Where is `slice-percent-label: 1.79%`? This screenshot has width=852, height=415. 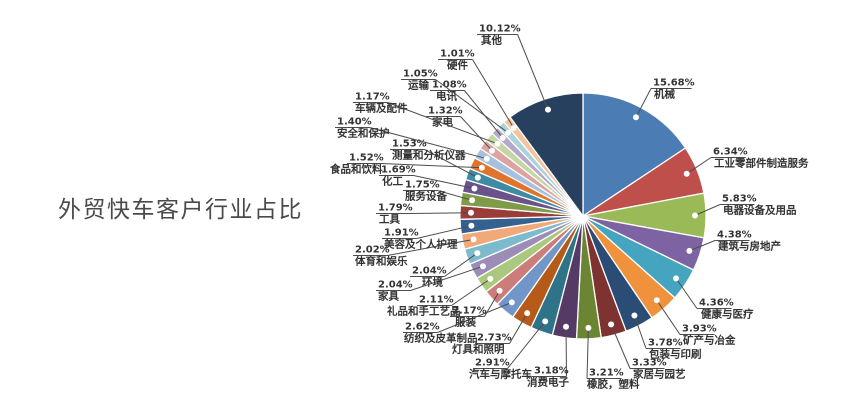
slice-percent-label: 1.79% is located at coordinates (395, 208).